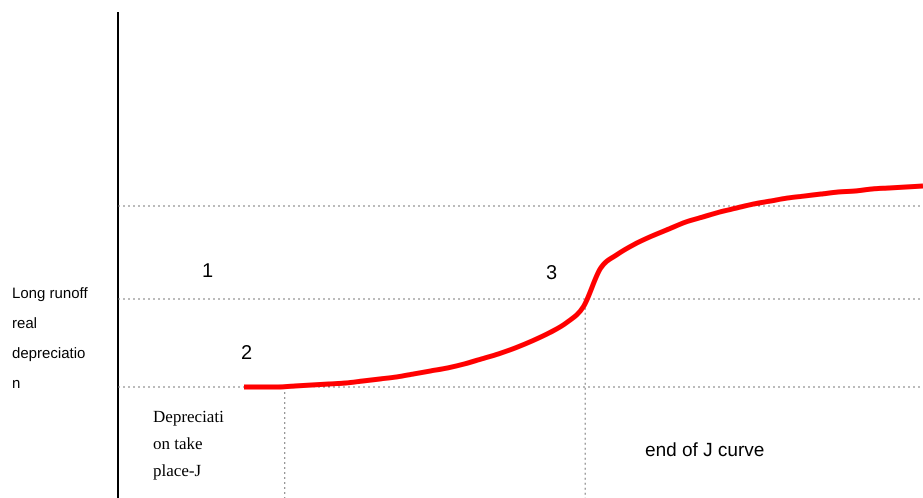 This screenshot has height=498, width=923. I want to click on annotation: 2, so click(246, 353).